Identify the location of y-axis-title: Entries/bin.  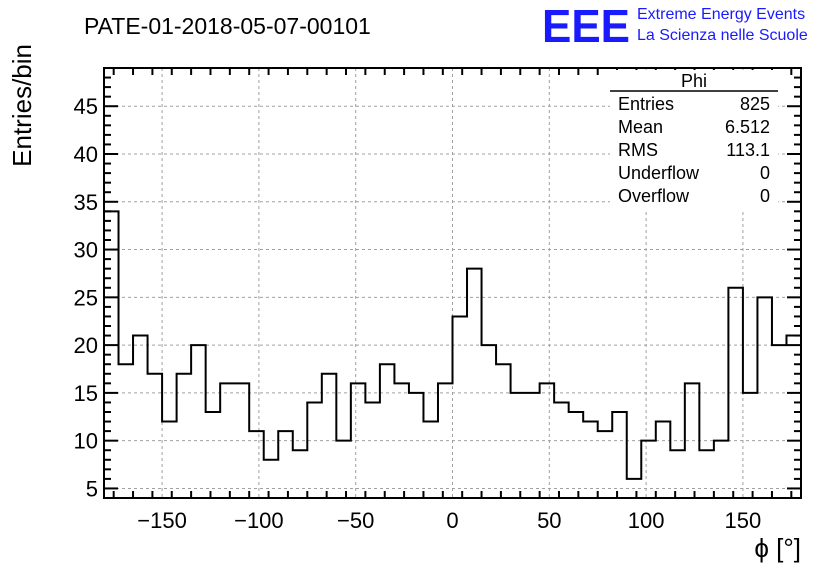
(22, 105).